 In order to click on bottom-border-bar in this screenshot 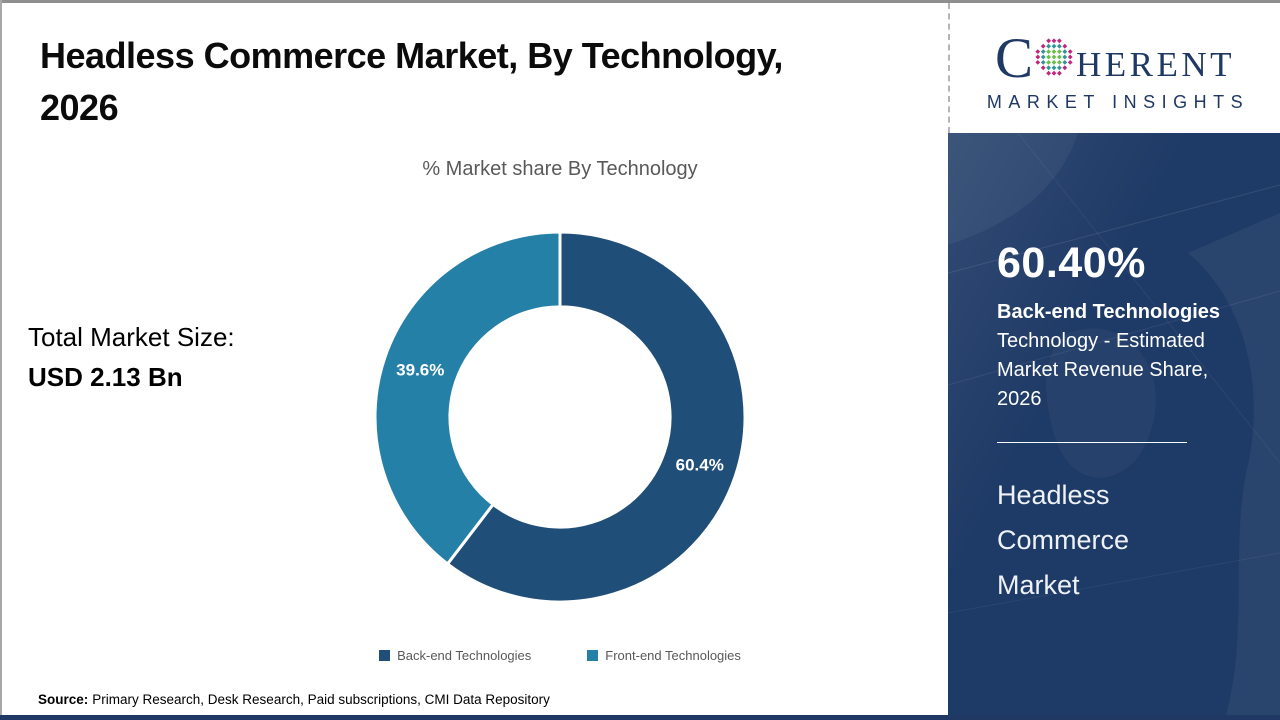, I will do `click(640, 717)`.